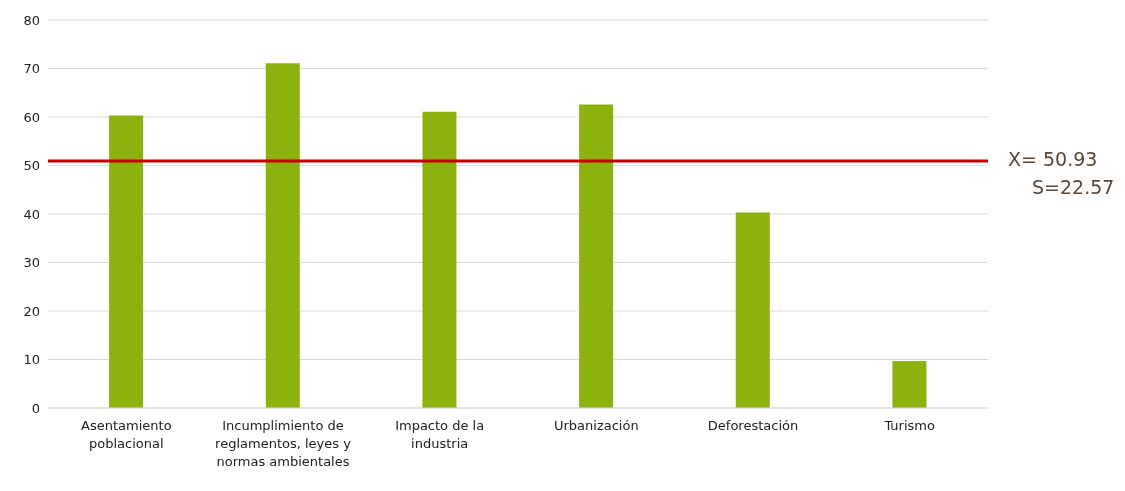 This screenshot has width=1125, height=491. I want to click on y-tick-label: 0, so click(35, 408).